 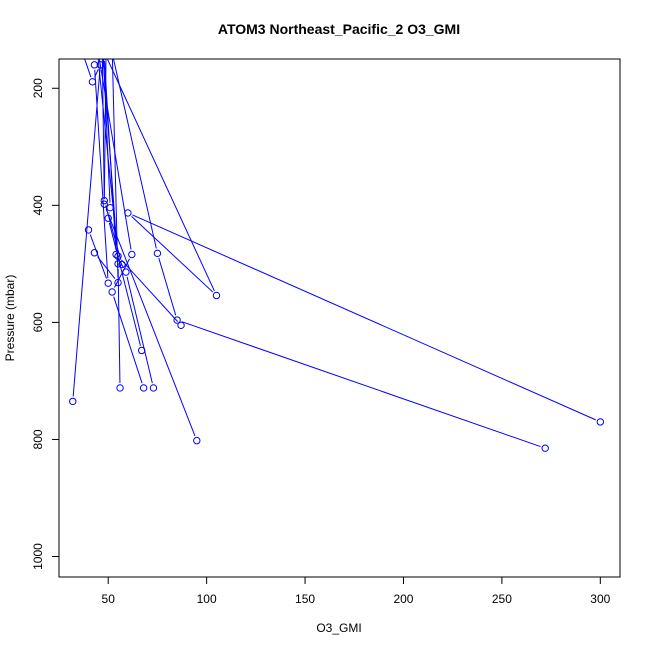 What do you see at coordinates (502, 599) in the screenshot?
I see `x-tick-label: 250` at bounding box center [502, 599].